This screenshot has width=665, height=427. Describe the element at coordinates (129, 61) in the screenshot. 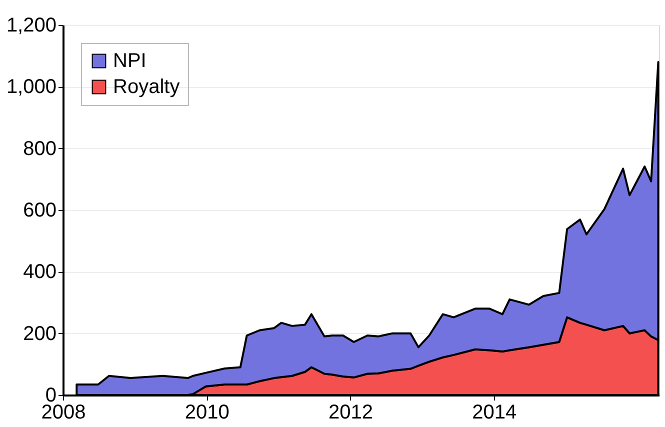

I see `legend-label: NPI` at that location.